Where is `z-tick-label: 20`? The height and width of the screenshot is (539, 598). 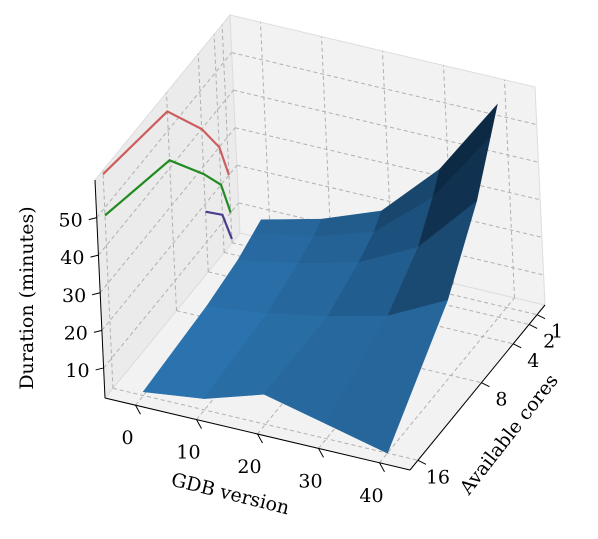 z-tick-label: 20 is located at coordinates (76, 333).